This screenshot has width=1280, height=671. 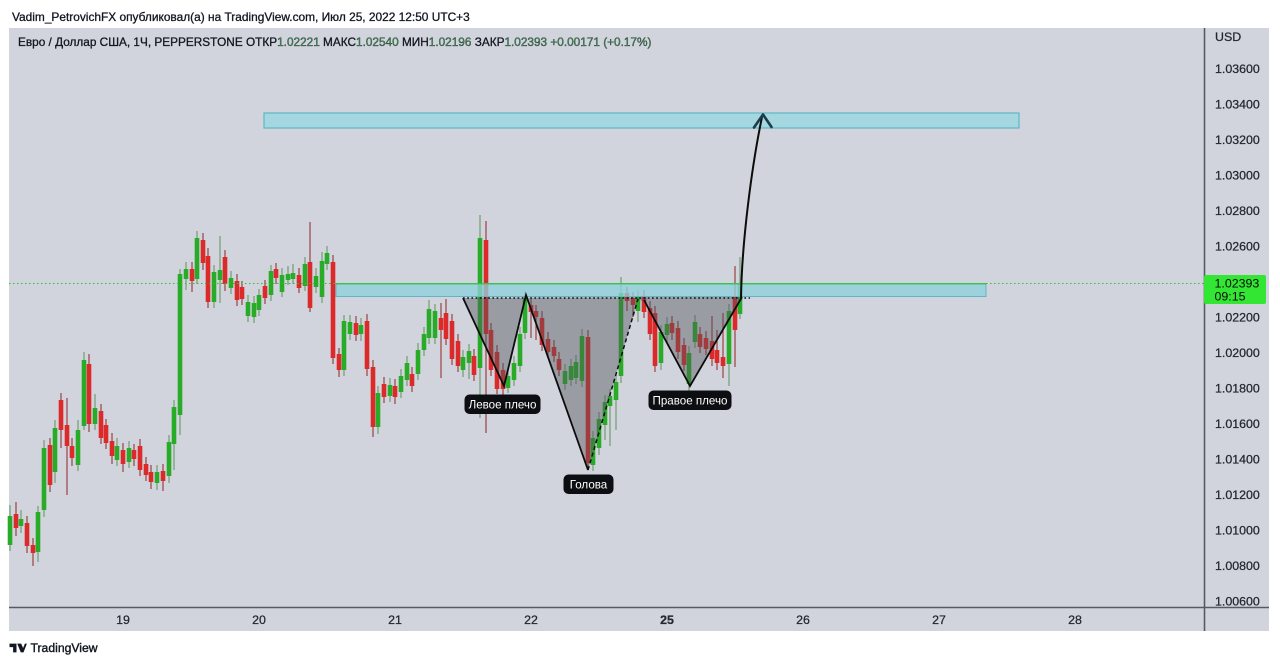 What do you see at coordinates (1237, 69) in the screenshot?
I see `svg-text: 1.03600` at bounding box center [1237, 69].